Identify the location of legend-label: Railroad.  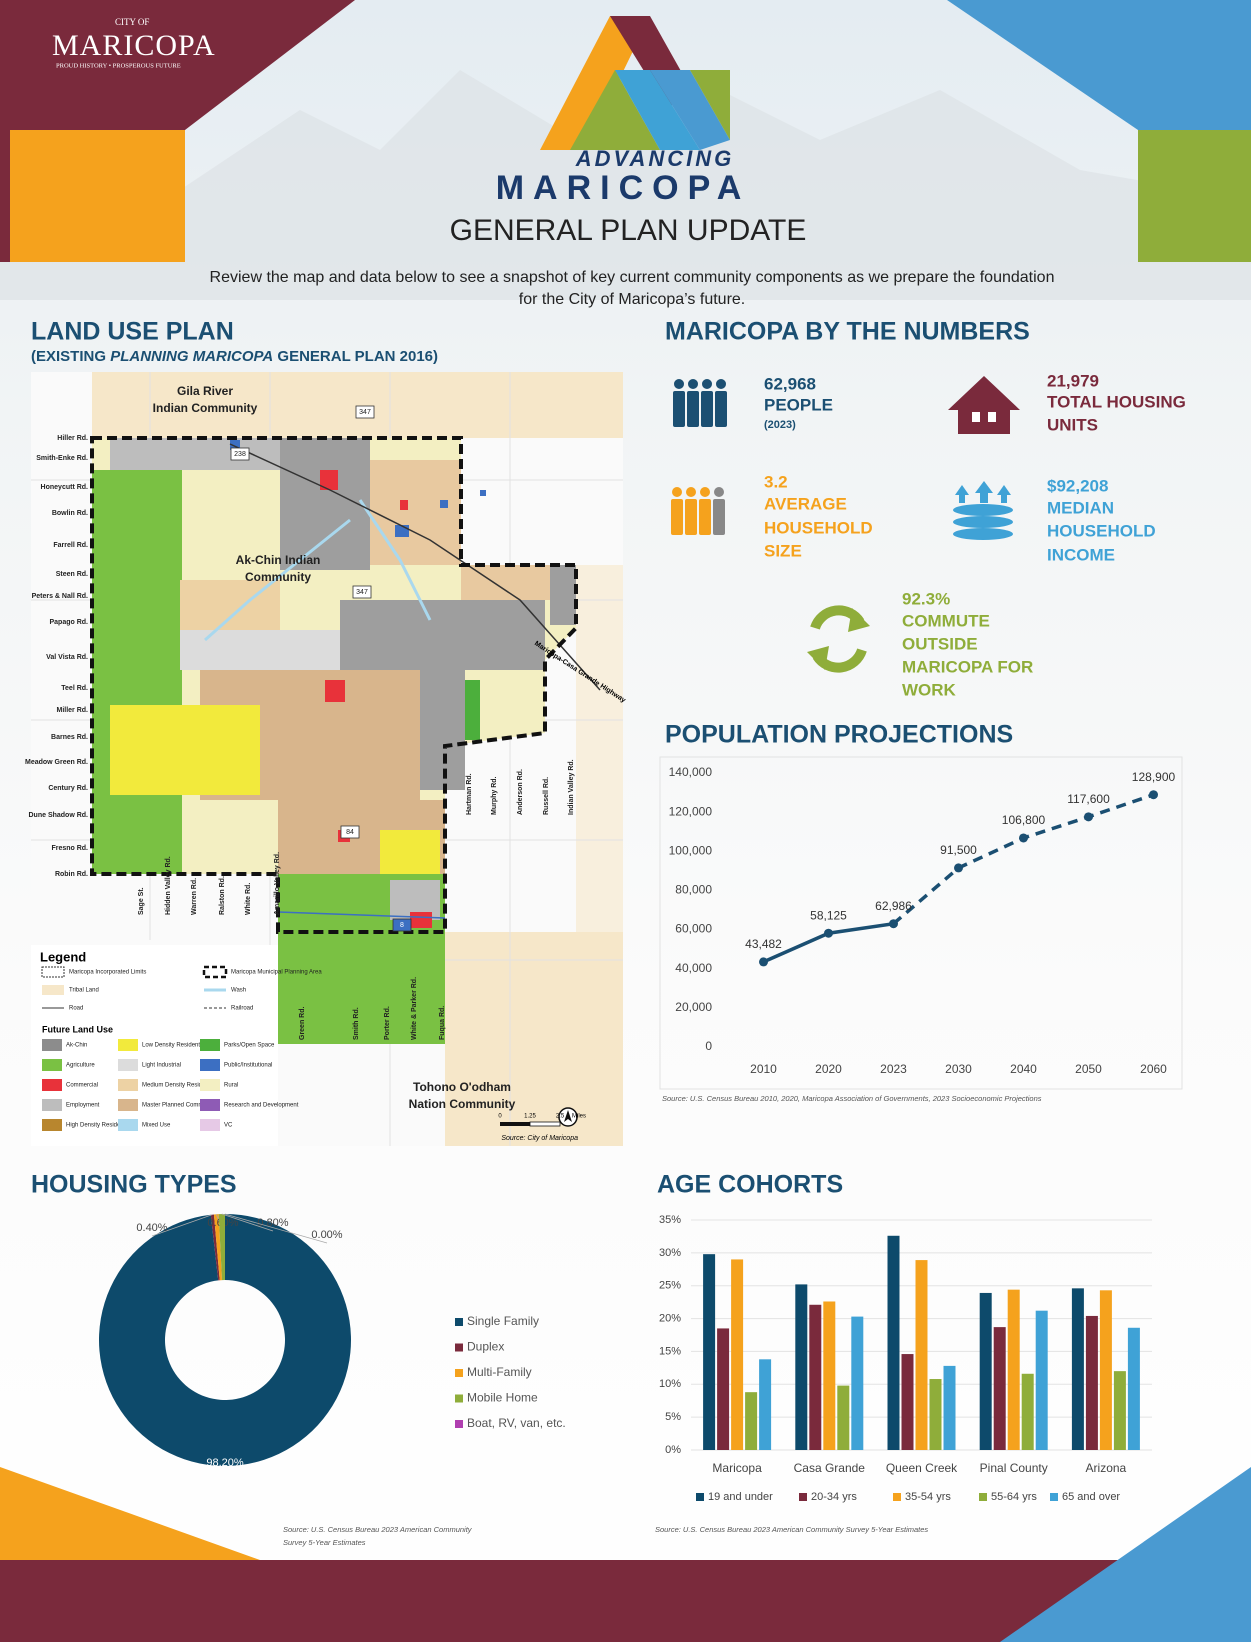
(242, 1009).